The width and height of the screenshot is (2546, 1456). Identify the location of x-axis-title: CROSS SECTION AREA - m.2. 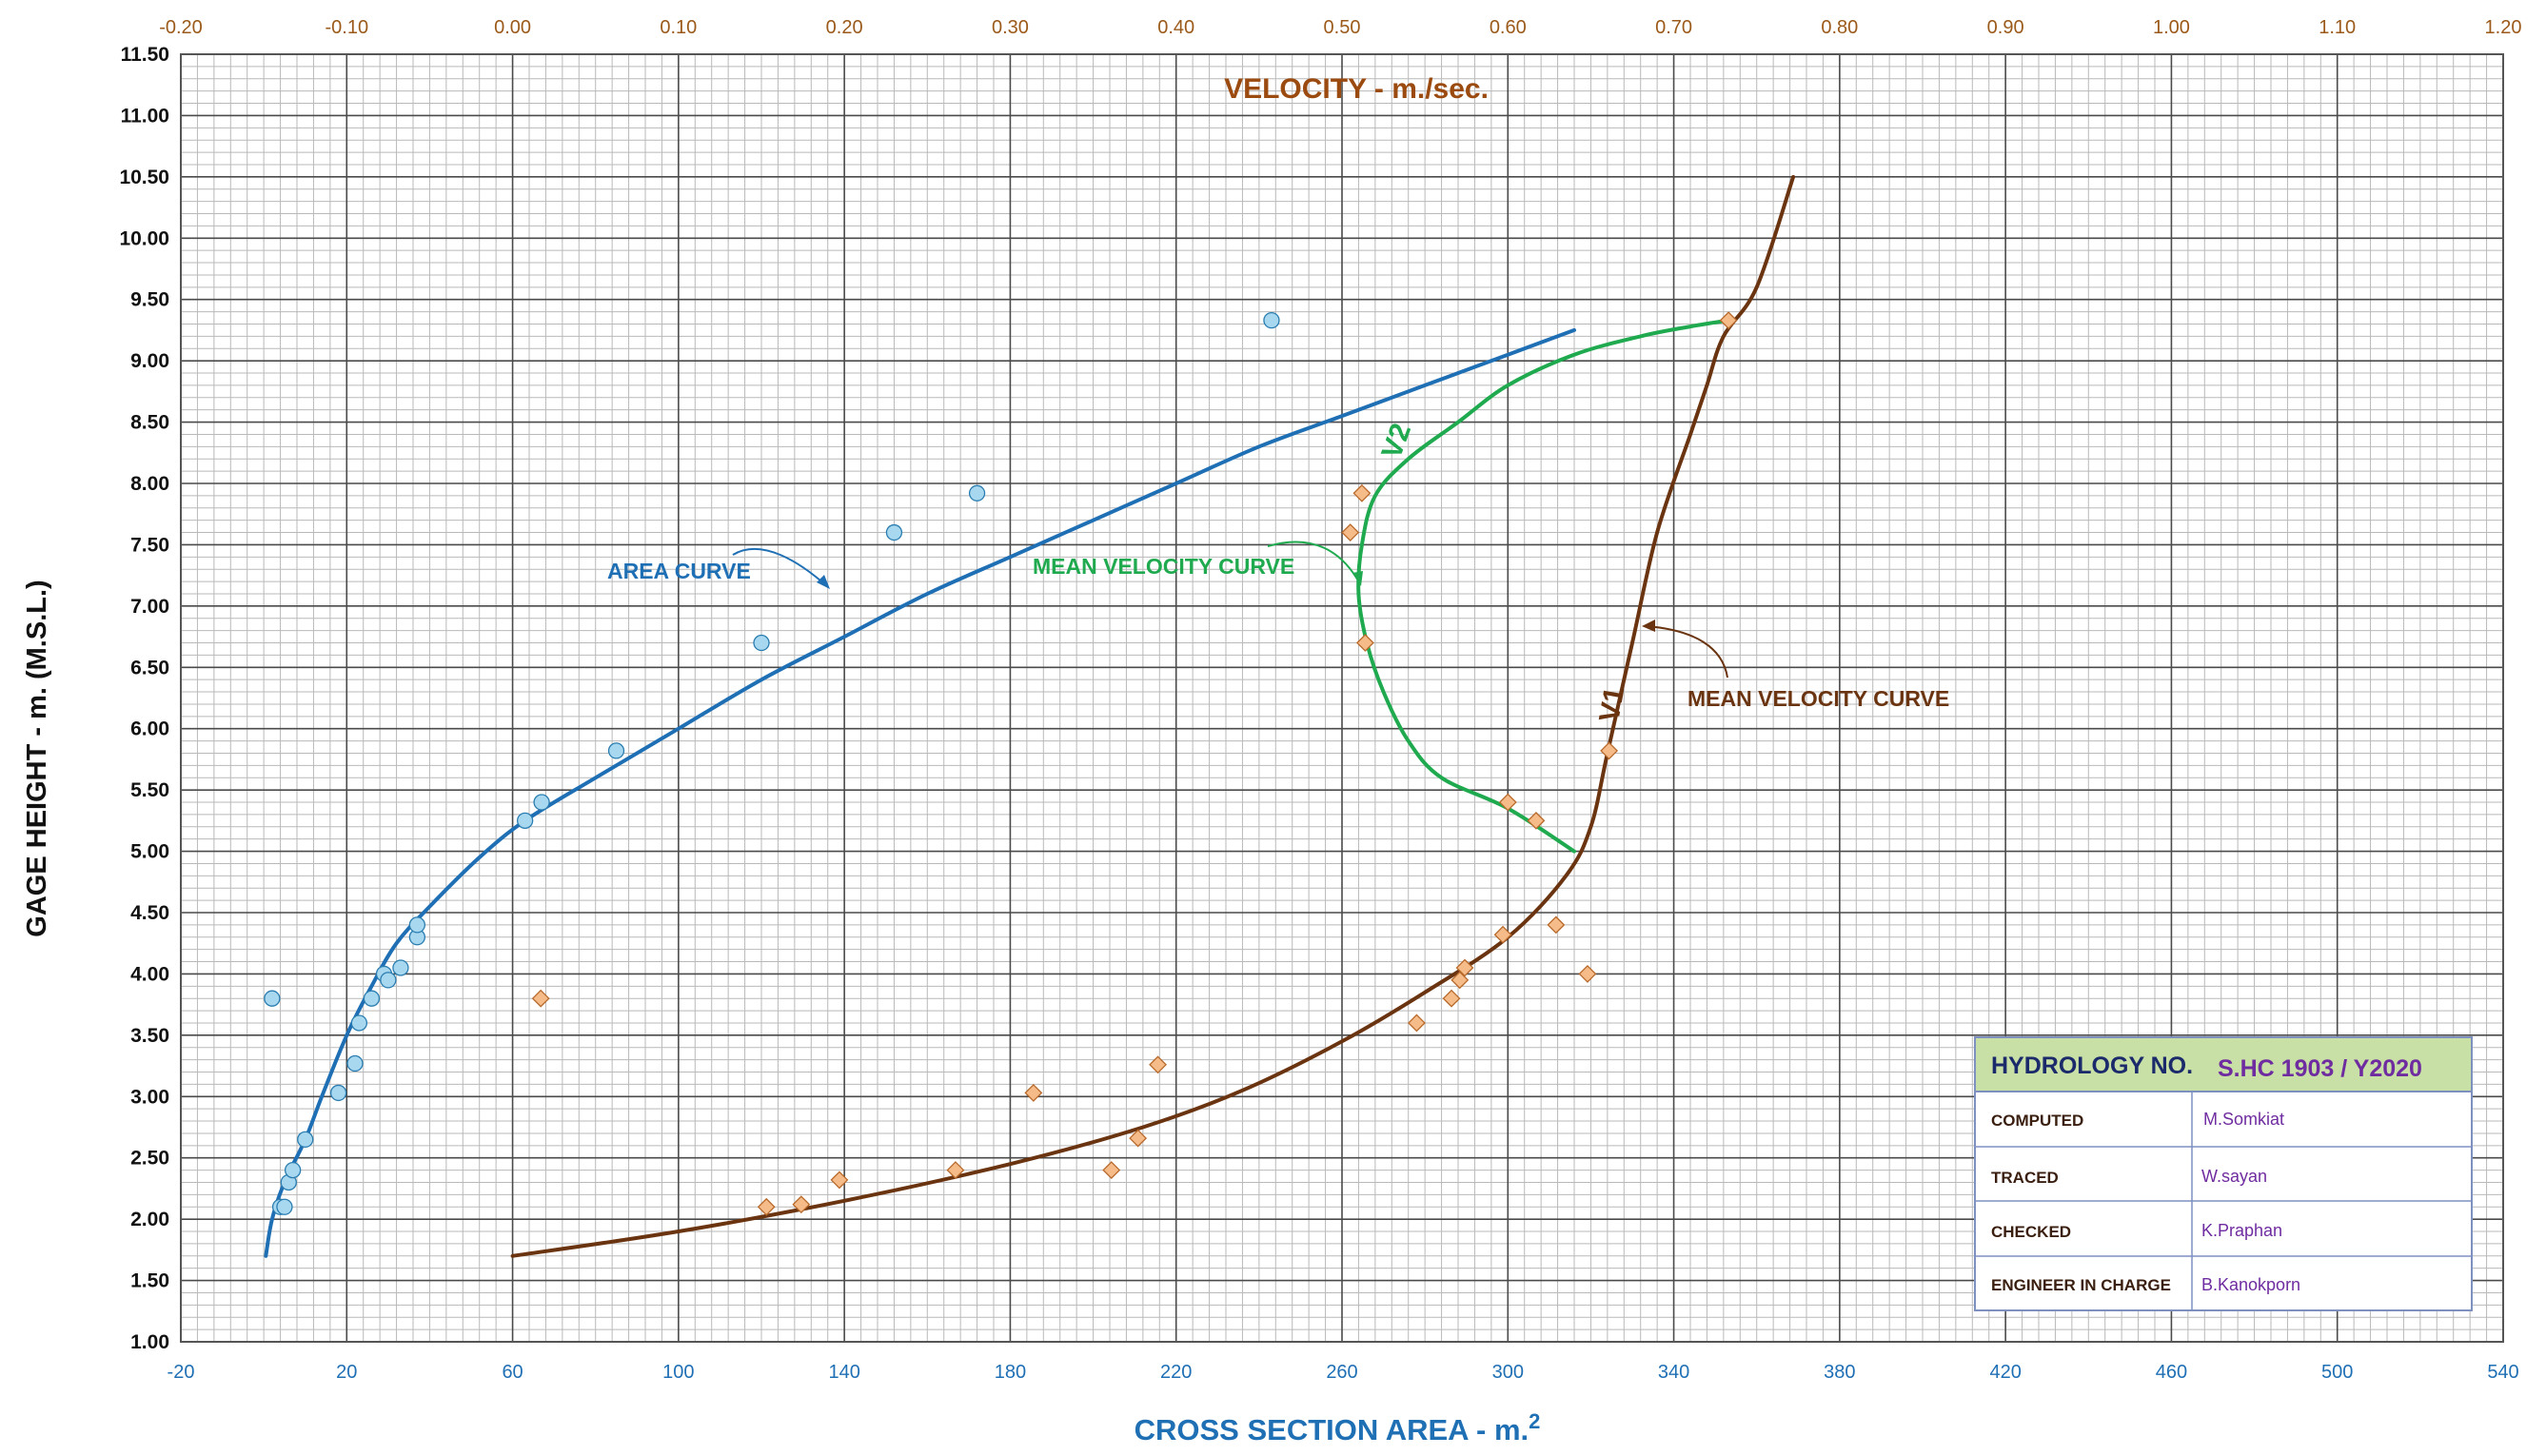
(1338, 1427).